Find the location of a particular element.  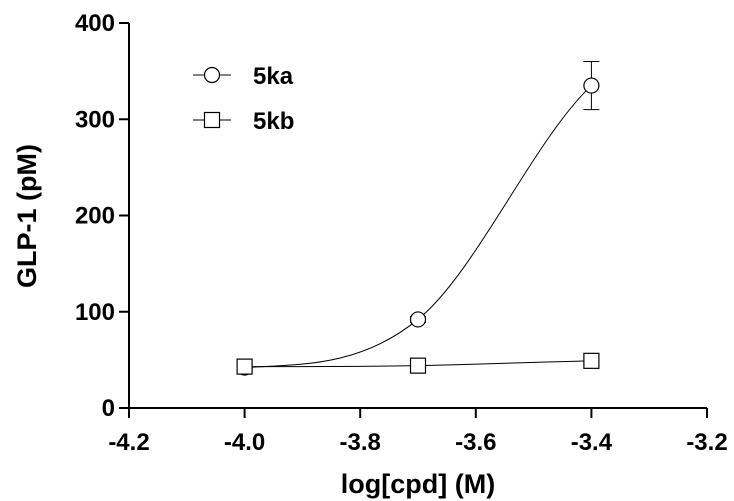

y-axis-title: GLP-1 (pM) is located at coordinates (27, 216).